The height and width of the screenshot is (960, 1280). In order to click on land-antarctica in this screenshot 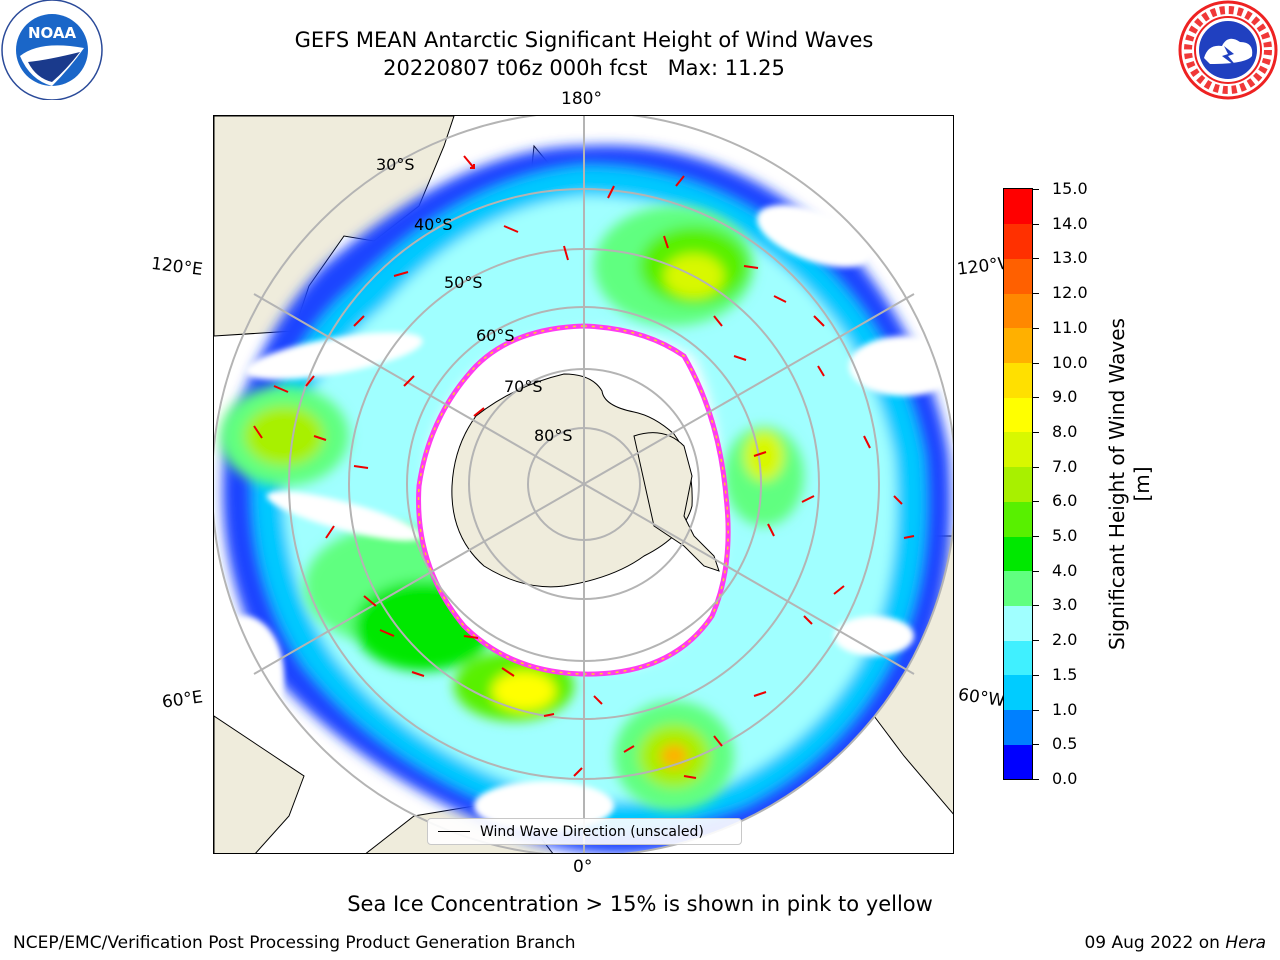, I will do `click(572, 480)`.